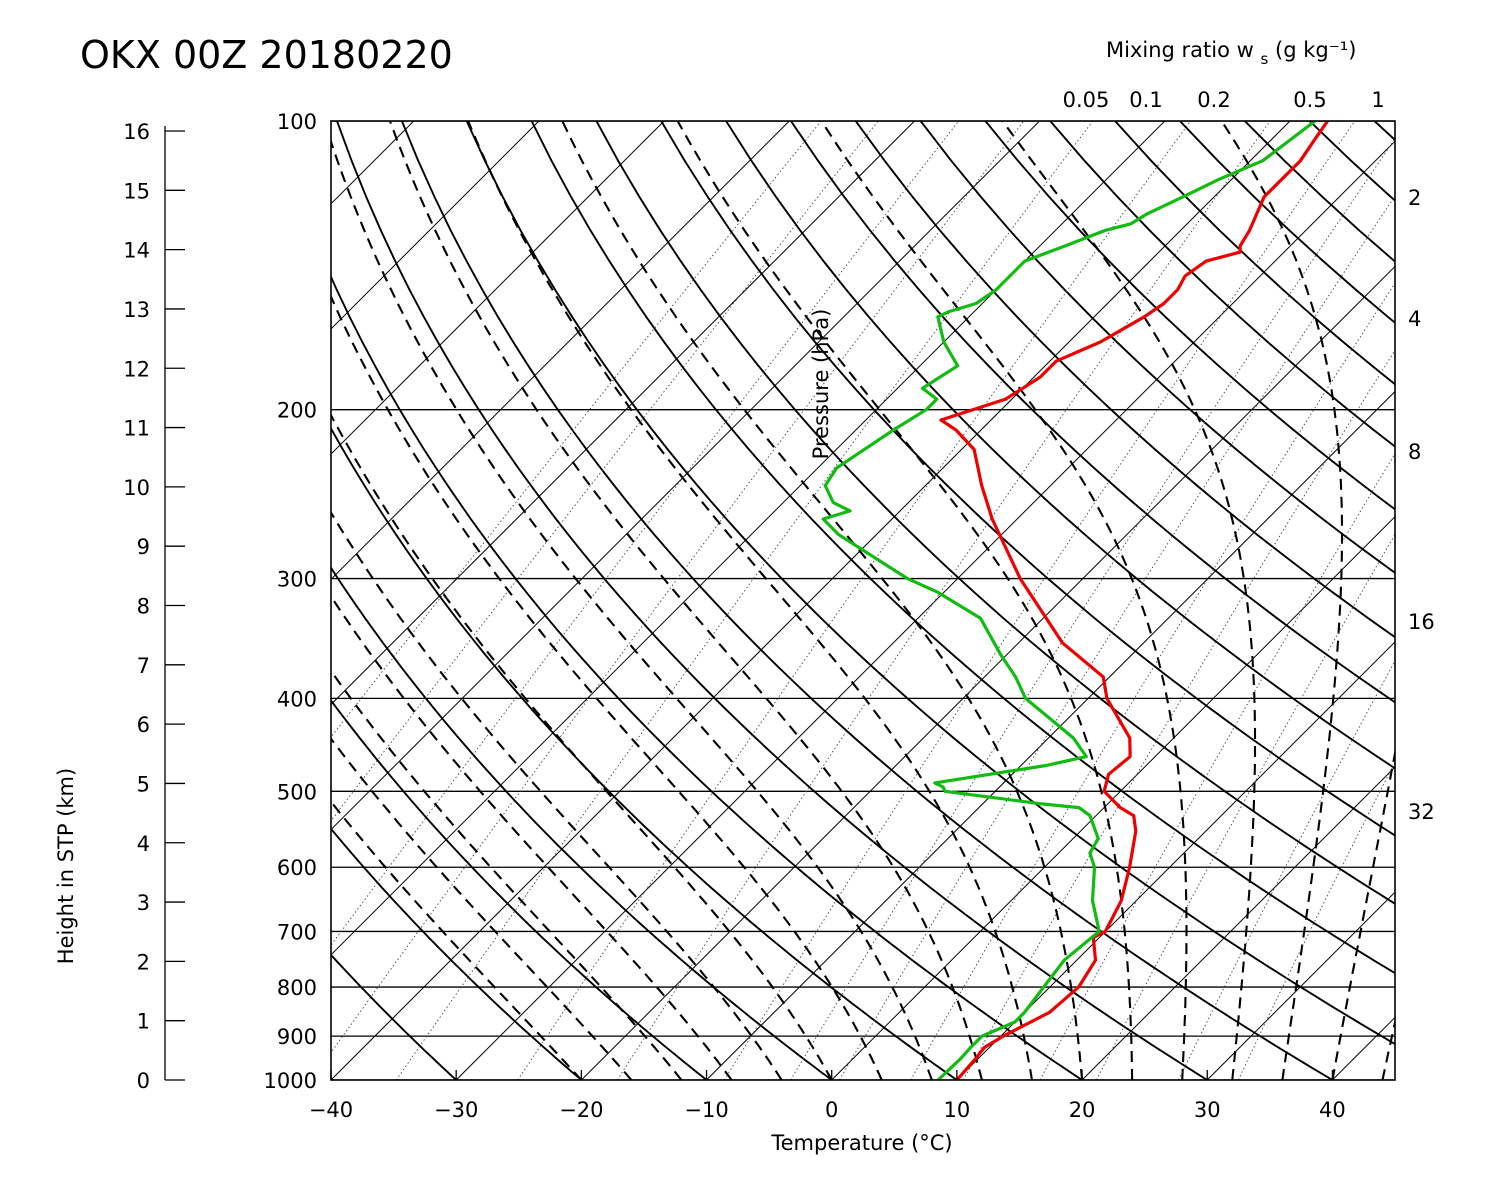 The height and width of the screenshot is (1200, 1500). I want to click on height-tick-label: 15, so click(136, 191).